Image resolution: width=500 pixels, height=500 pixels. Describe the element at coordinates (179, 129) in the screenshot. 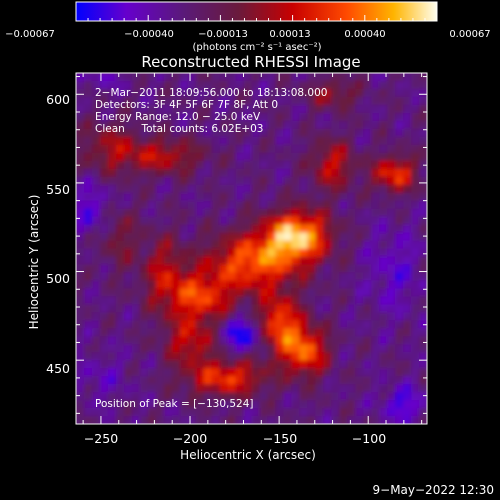

I see `annotation-counts: Clean Total counts: 6.02E+03` at that location.